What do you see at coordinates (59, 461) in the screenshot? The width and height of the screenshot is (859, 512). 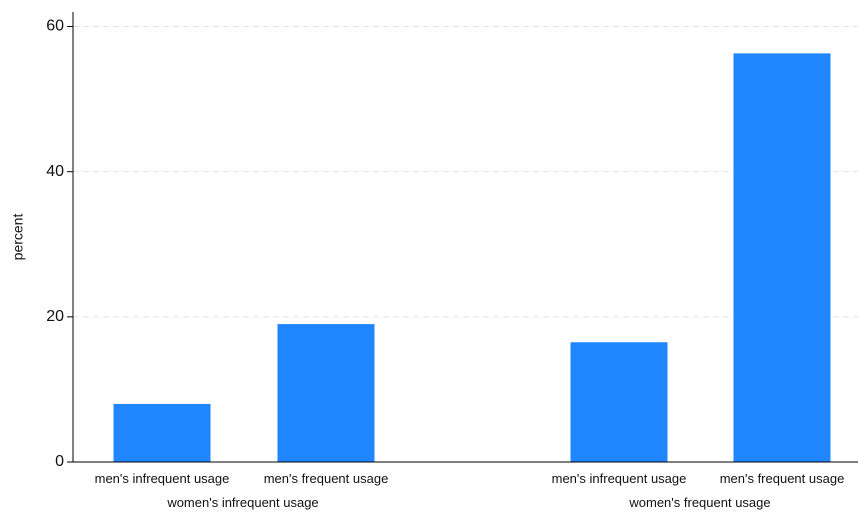 I see `y-tick-label: 0` at bounding box center [59, 461].